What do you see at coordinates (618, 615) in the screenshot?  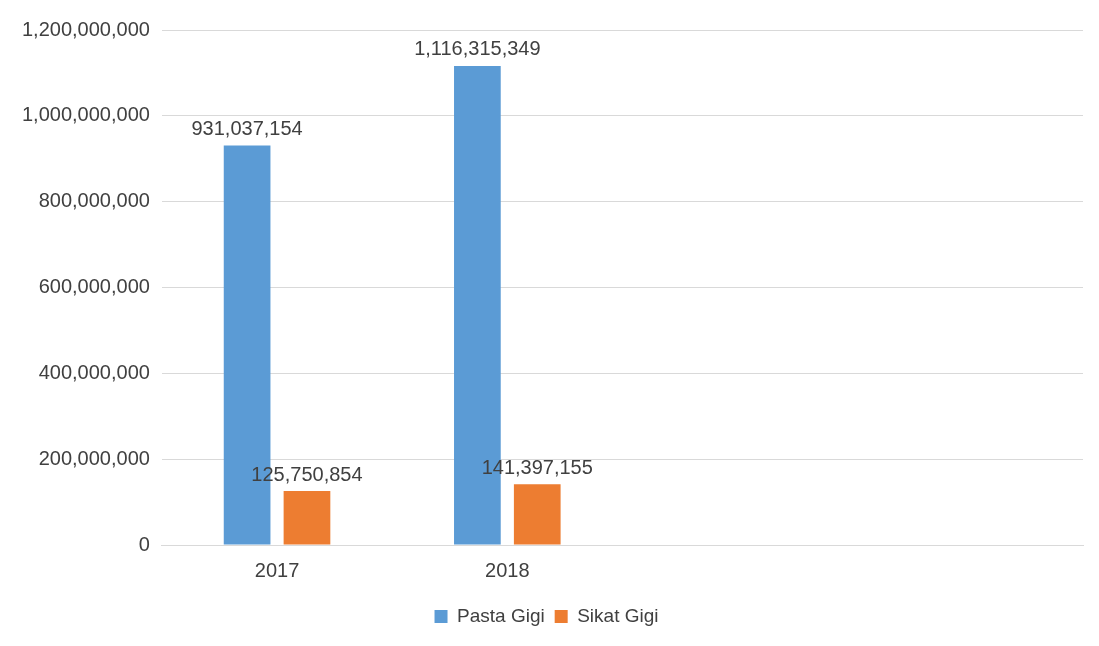 I see `legend-label: Sikat Gigi` at bounding box center [618, 615].